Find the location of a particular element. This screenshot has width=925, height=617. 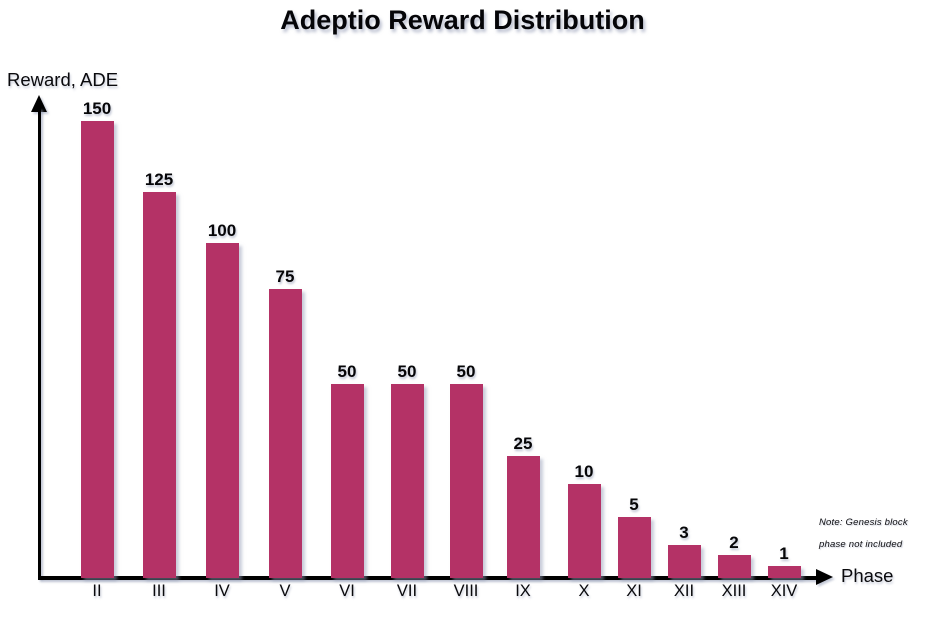

x-tick-label: X is located at coordinates (584, 591).